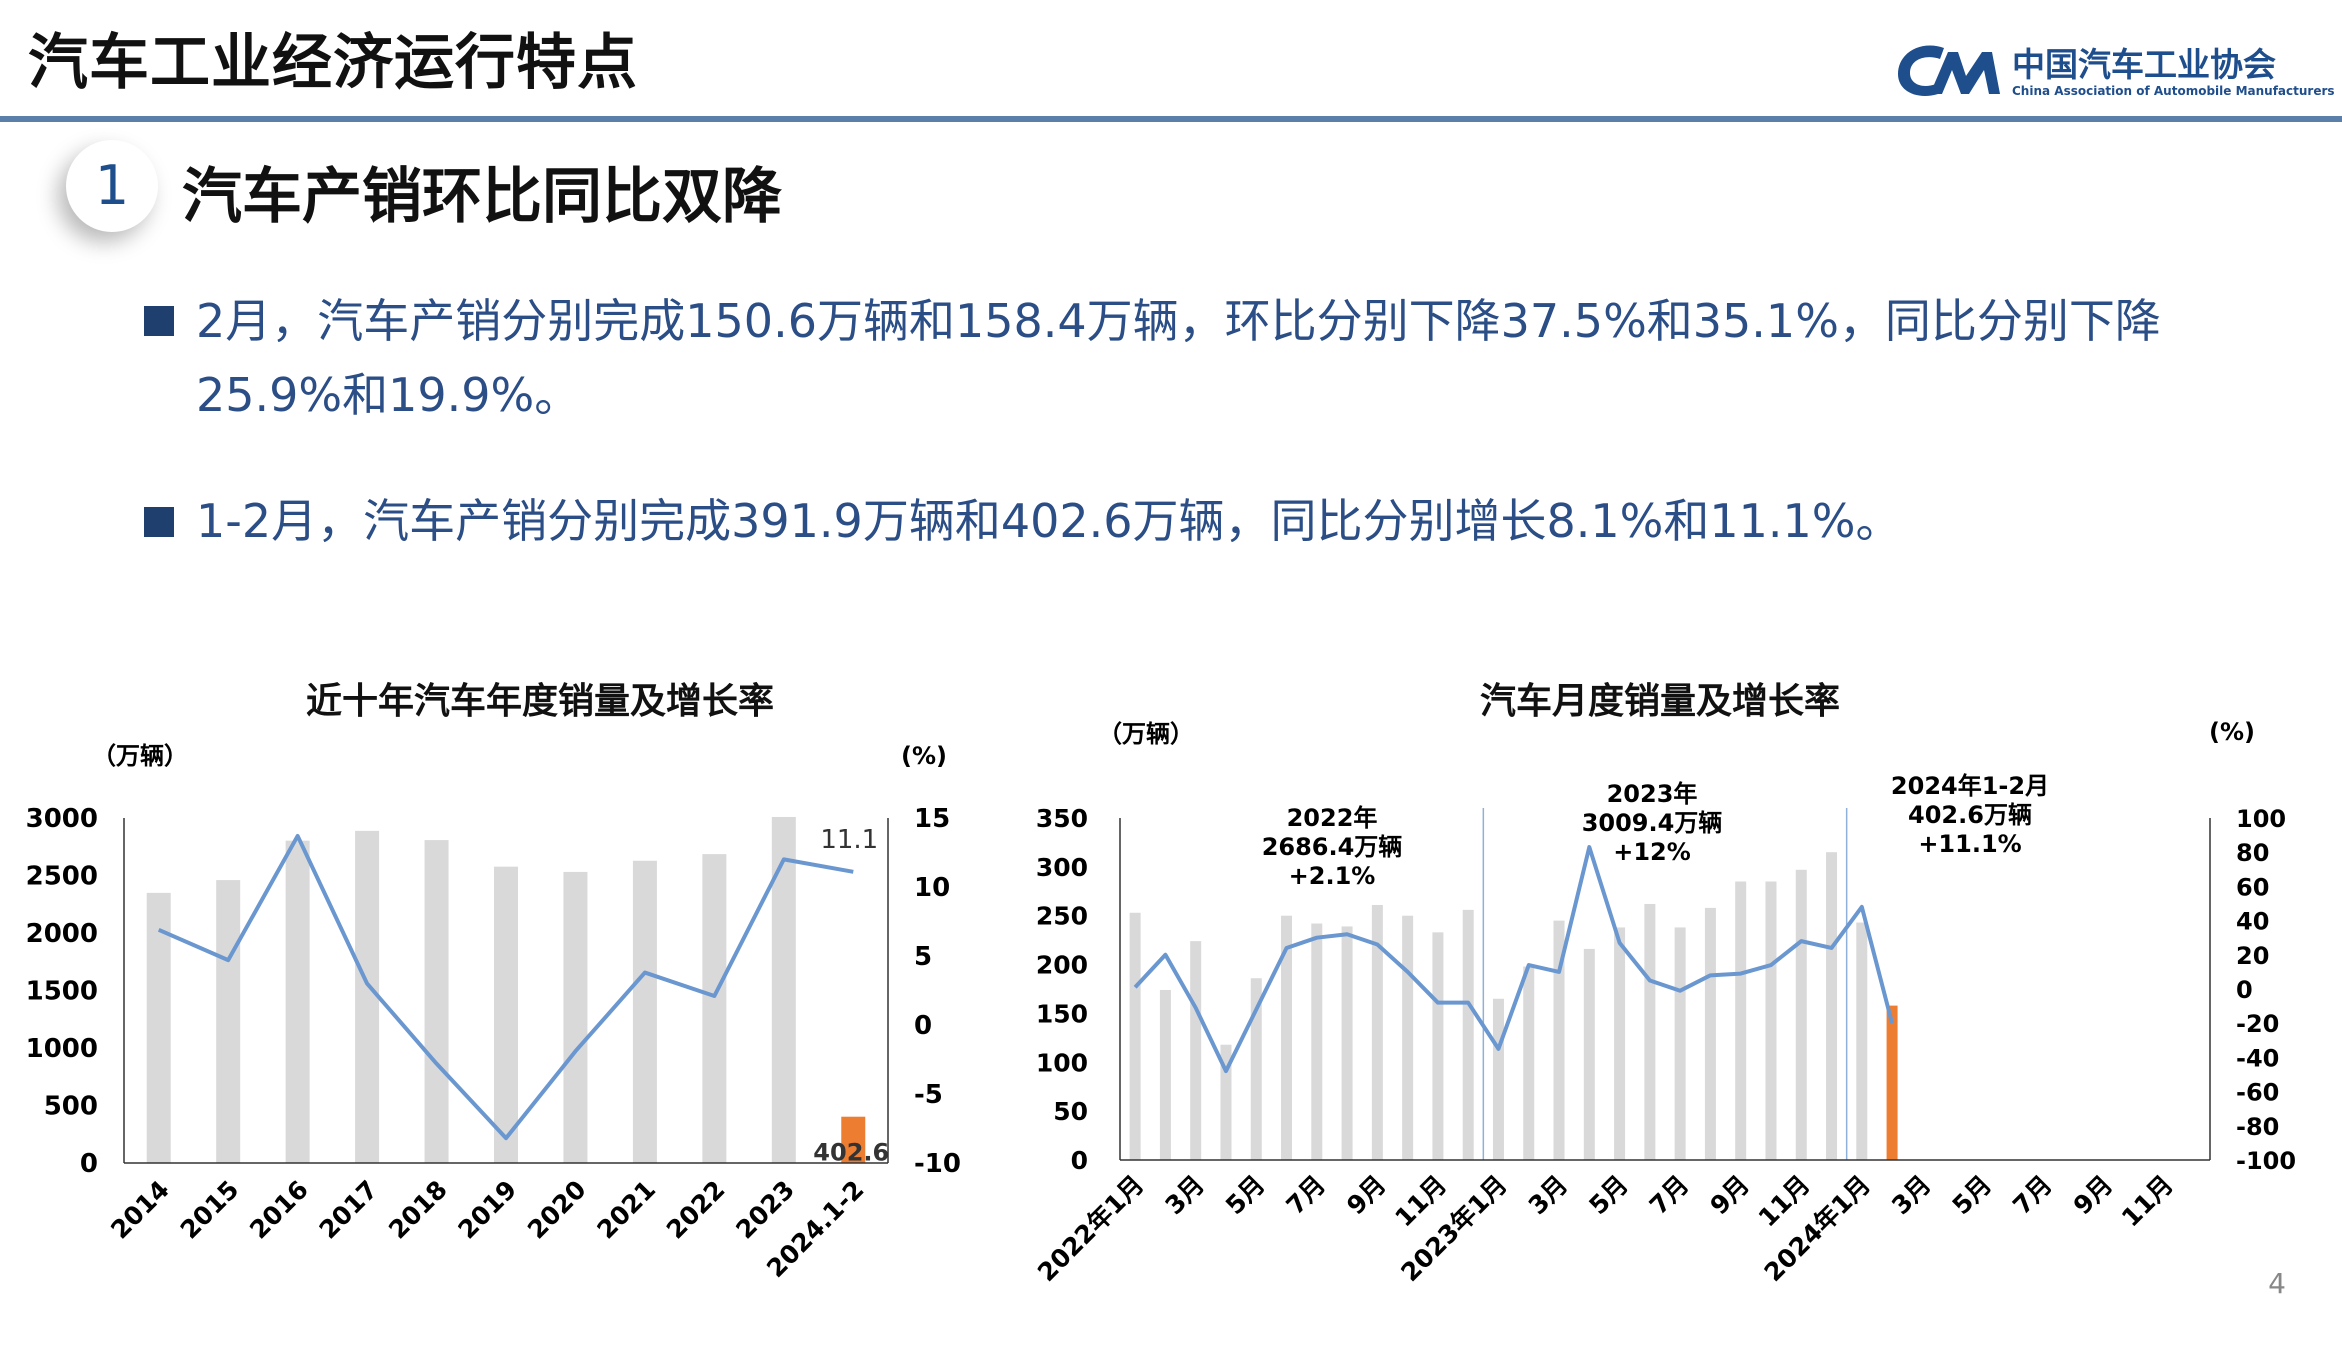 The width and height of the screenshot is (2342, 1370). Describe the element at coordinates (937, 1164) in the screenshot. I see `y2-tick-label: -10` at that location.